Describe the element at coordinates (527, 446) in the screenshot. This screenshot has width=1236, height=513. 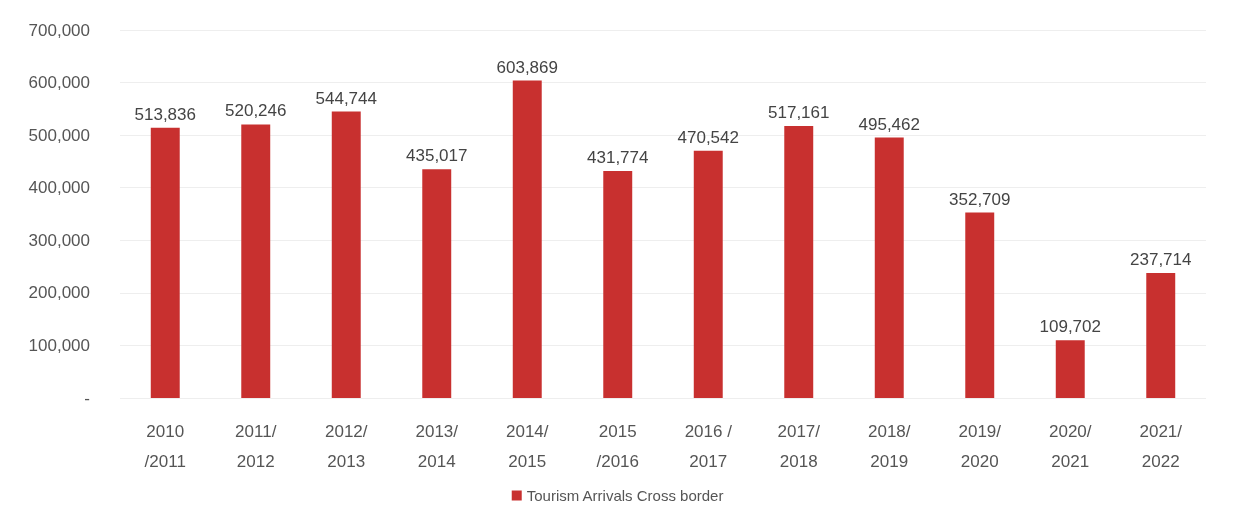
I see `x-tick-label: 2014/ 2015` at that location.